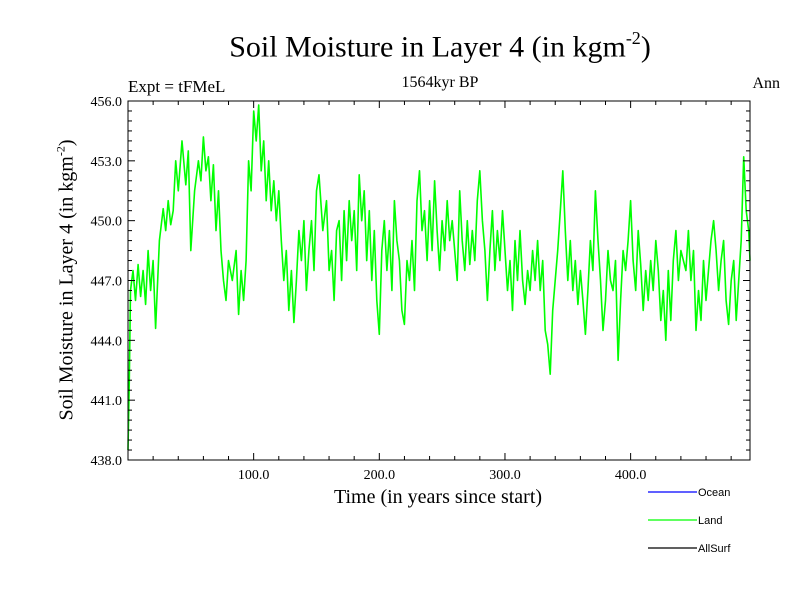  What do you see at coordinates (714, 493) in the screenshot?
I see `legend-label-ocean: Ocean` at bounding box center [714, 493].